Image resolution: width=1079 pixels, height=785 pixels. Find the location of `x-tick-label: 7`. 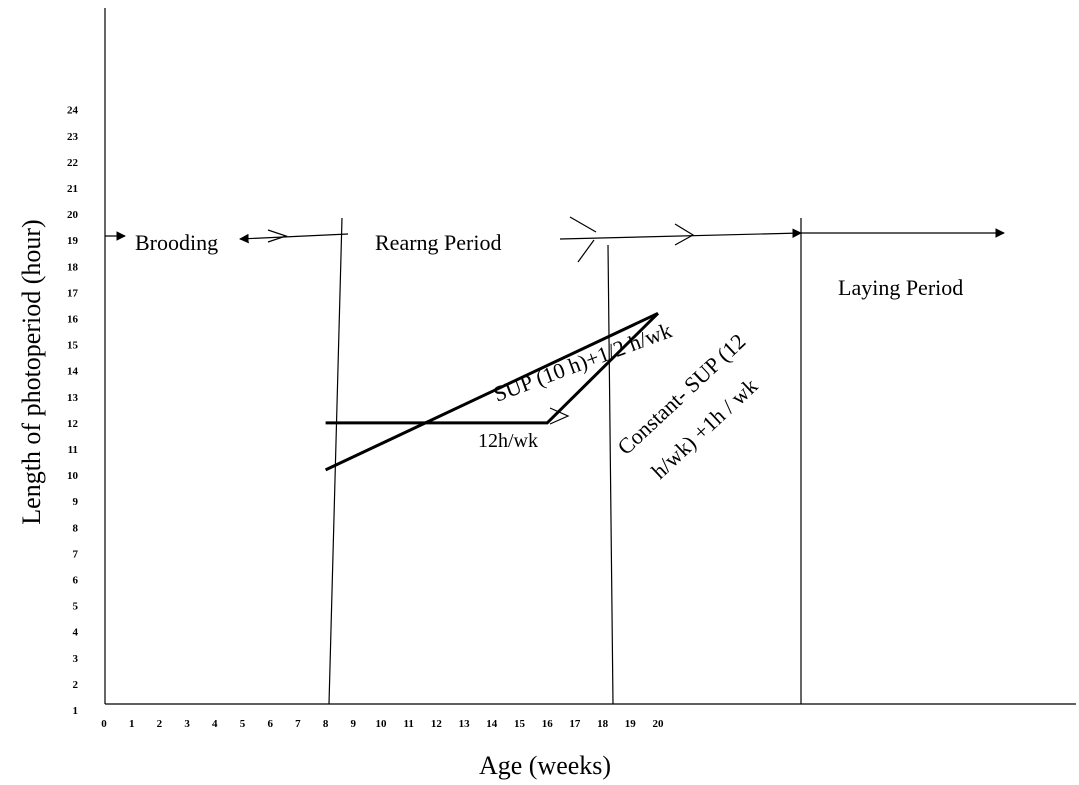

x-tick-label: 7 is located at coordinates (298, 724).